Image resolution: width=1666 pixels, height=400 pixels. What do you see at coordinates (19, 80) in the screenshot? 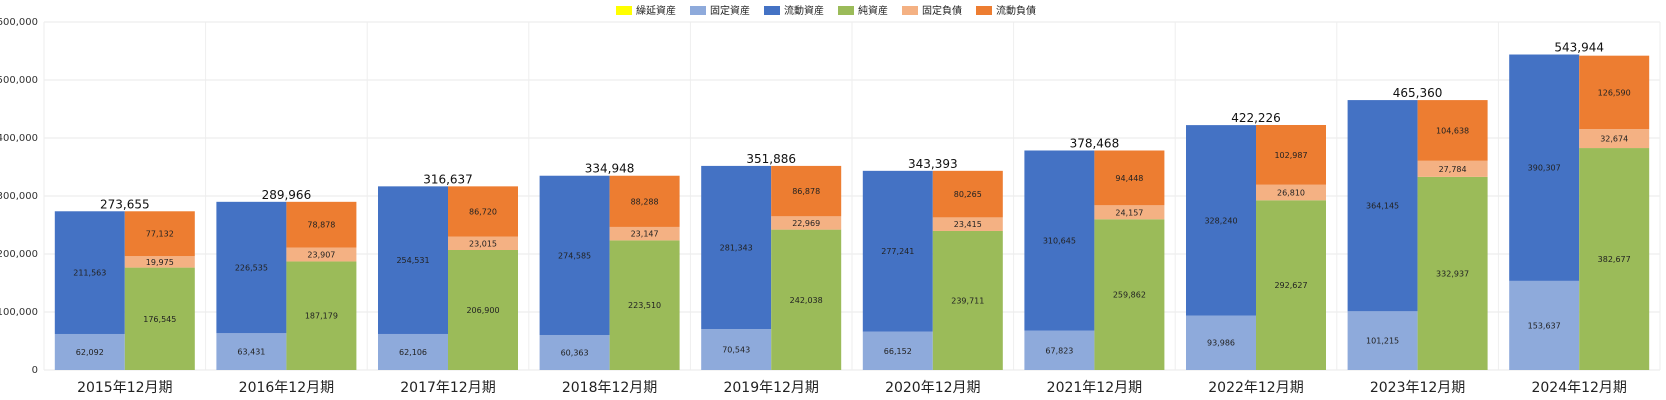
I see `y-tick-label: 500,000` at bounding box center [19, 80].